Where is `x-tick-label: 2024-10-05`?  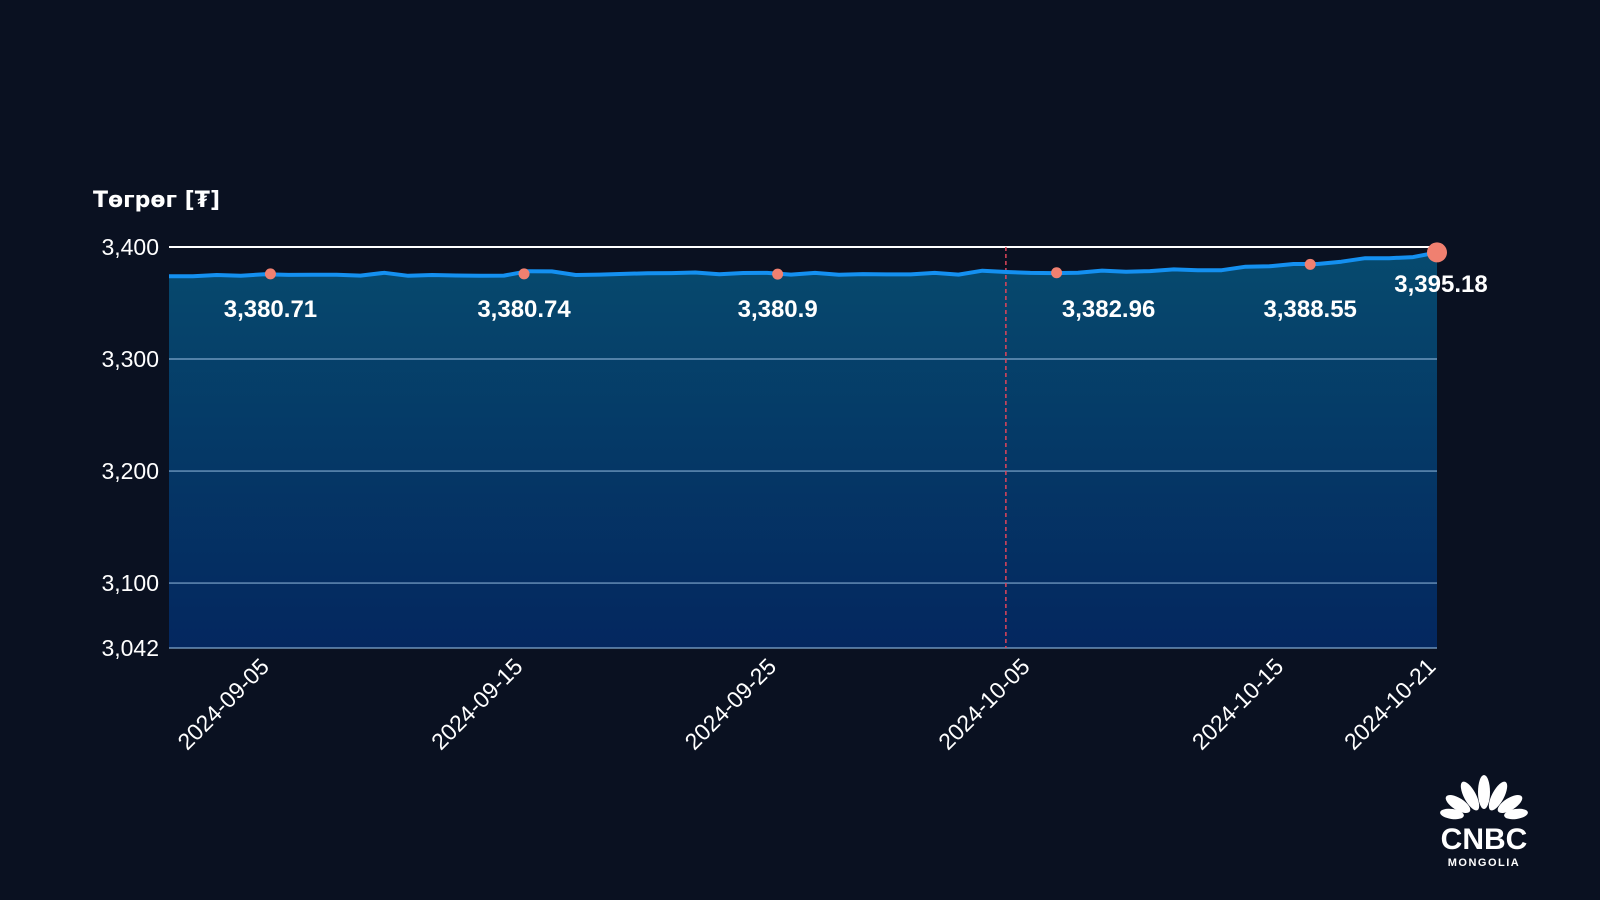 x-tick-label: 2024-10-05 is located at coordinates (984, 704).